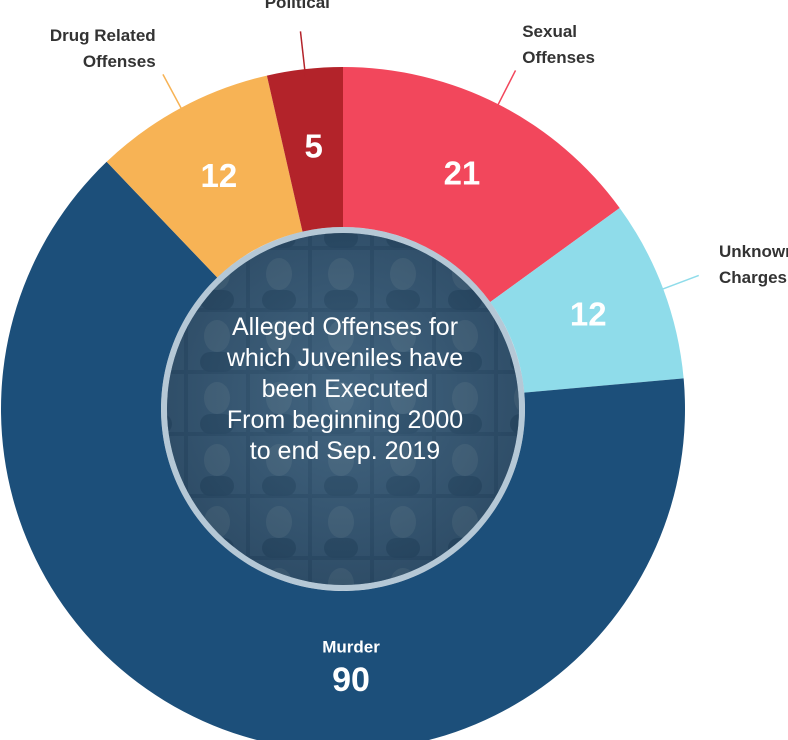 This screenshot has width=788, height=740. I want to click on connector-sexual-offenses, so click(505, 91).